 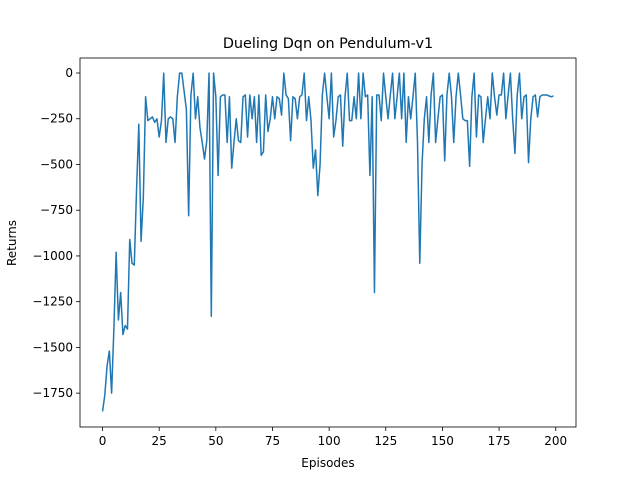 What do you see at coordinates (12, 243) in the screenshot?
I see `y-axis-label: Returns` at bounding box center [12, 243].